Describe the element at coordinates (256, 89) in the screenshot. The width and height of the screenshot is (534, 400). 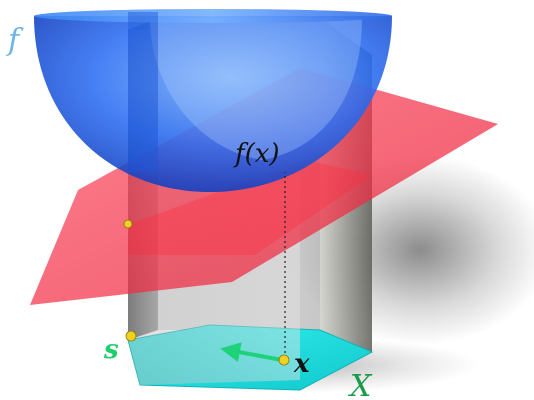
I see `function-bowl-inner` at that location.